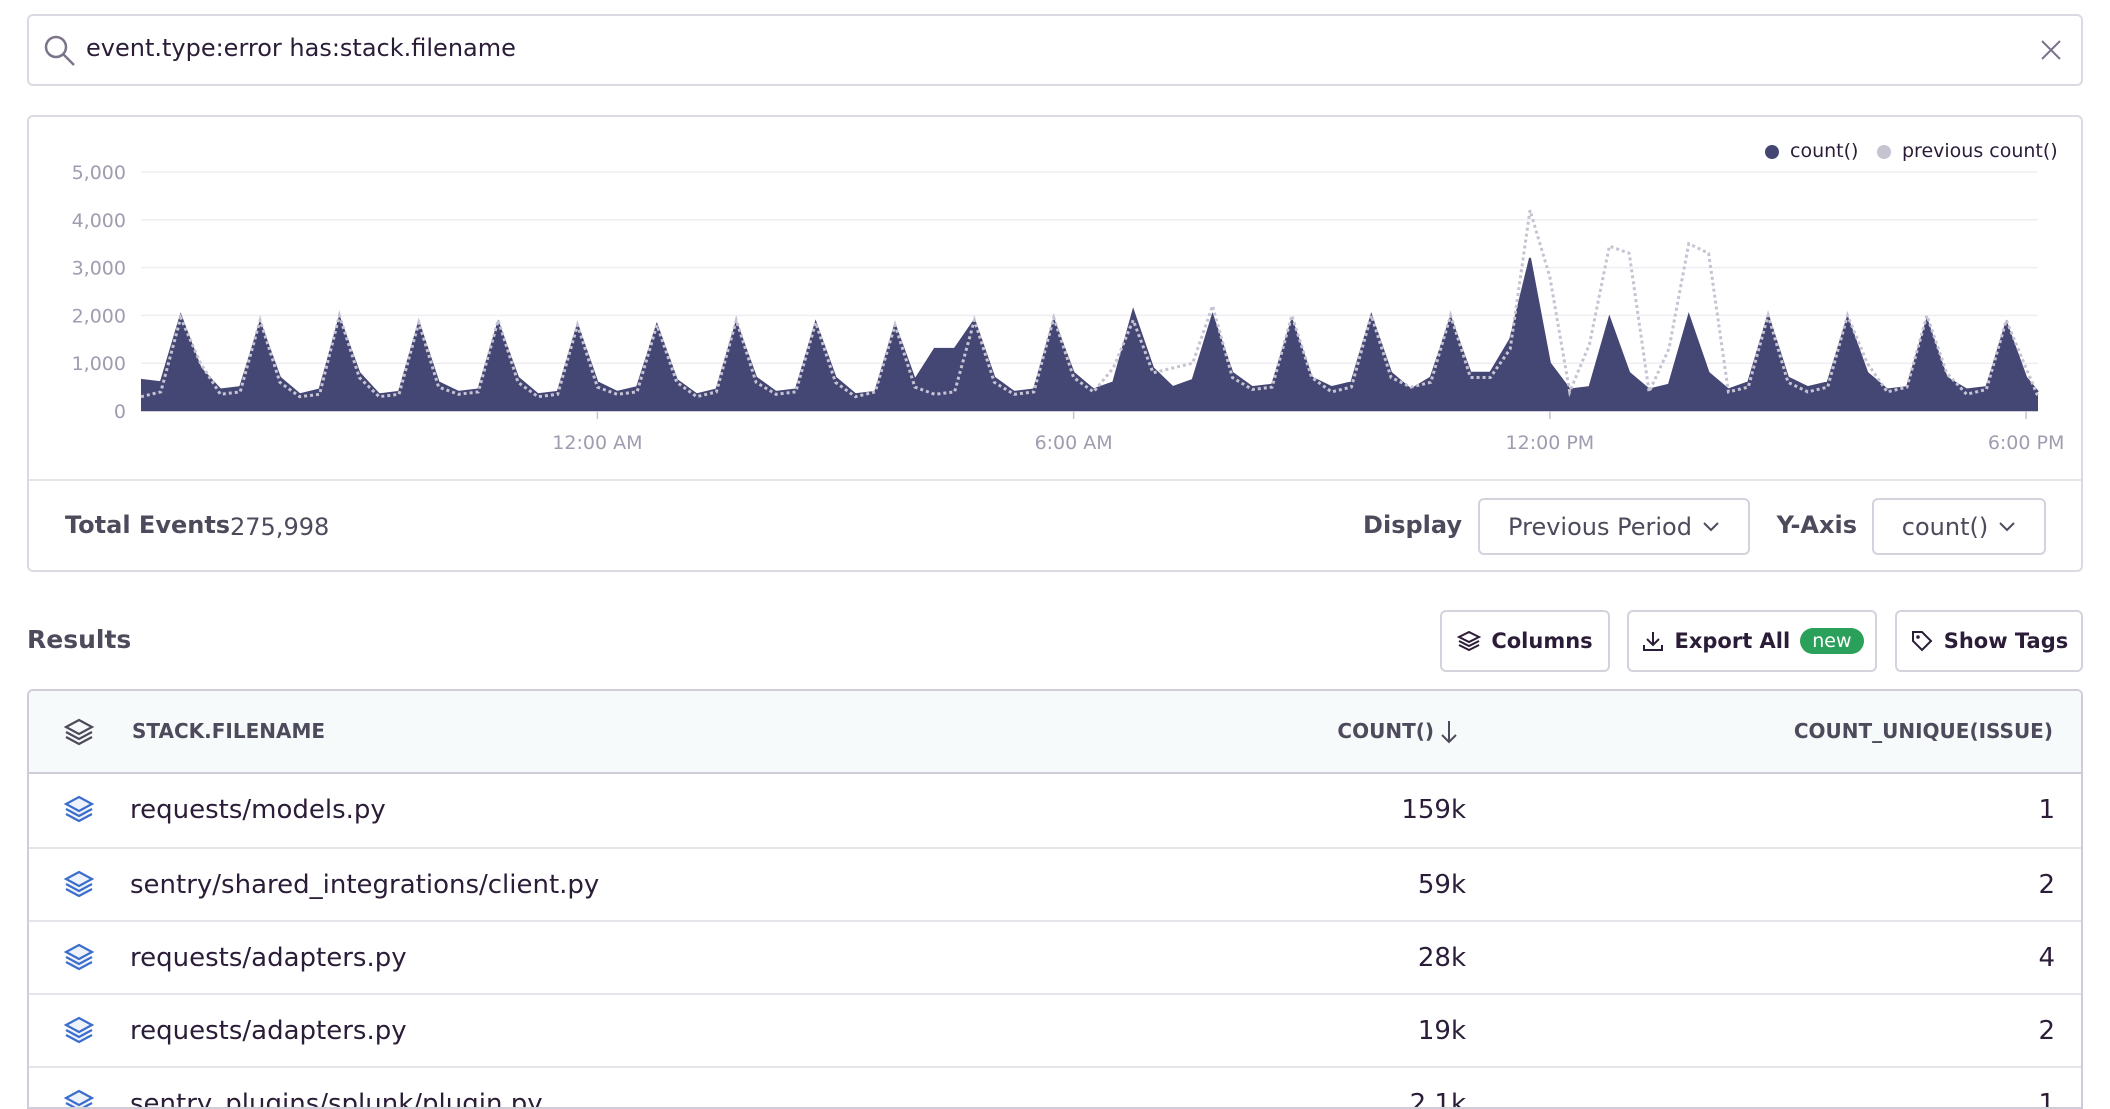  What do you see at coordinates (1347, 957) in the screenshot?
I see `count: 28k` at bounding box center [1347, 957].